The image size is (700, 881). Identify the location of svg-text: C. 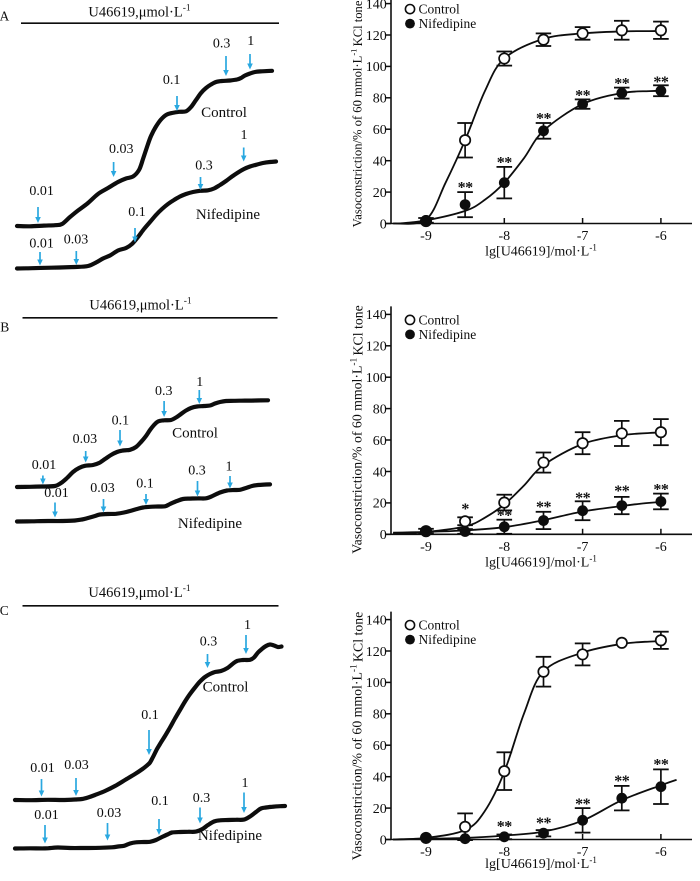
(4, 610).